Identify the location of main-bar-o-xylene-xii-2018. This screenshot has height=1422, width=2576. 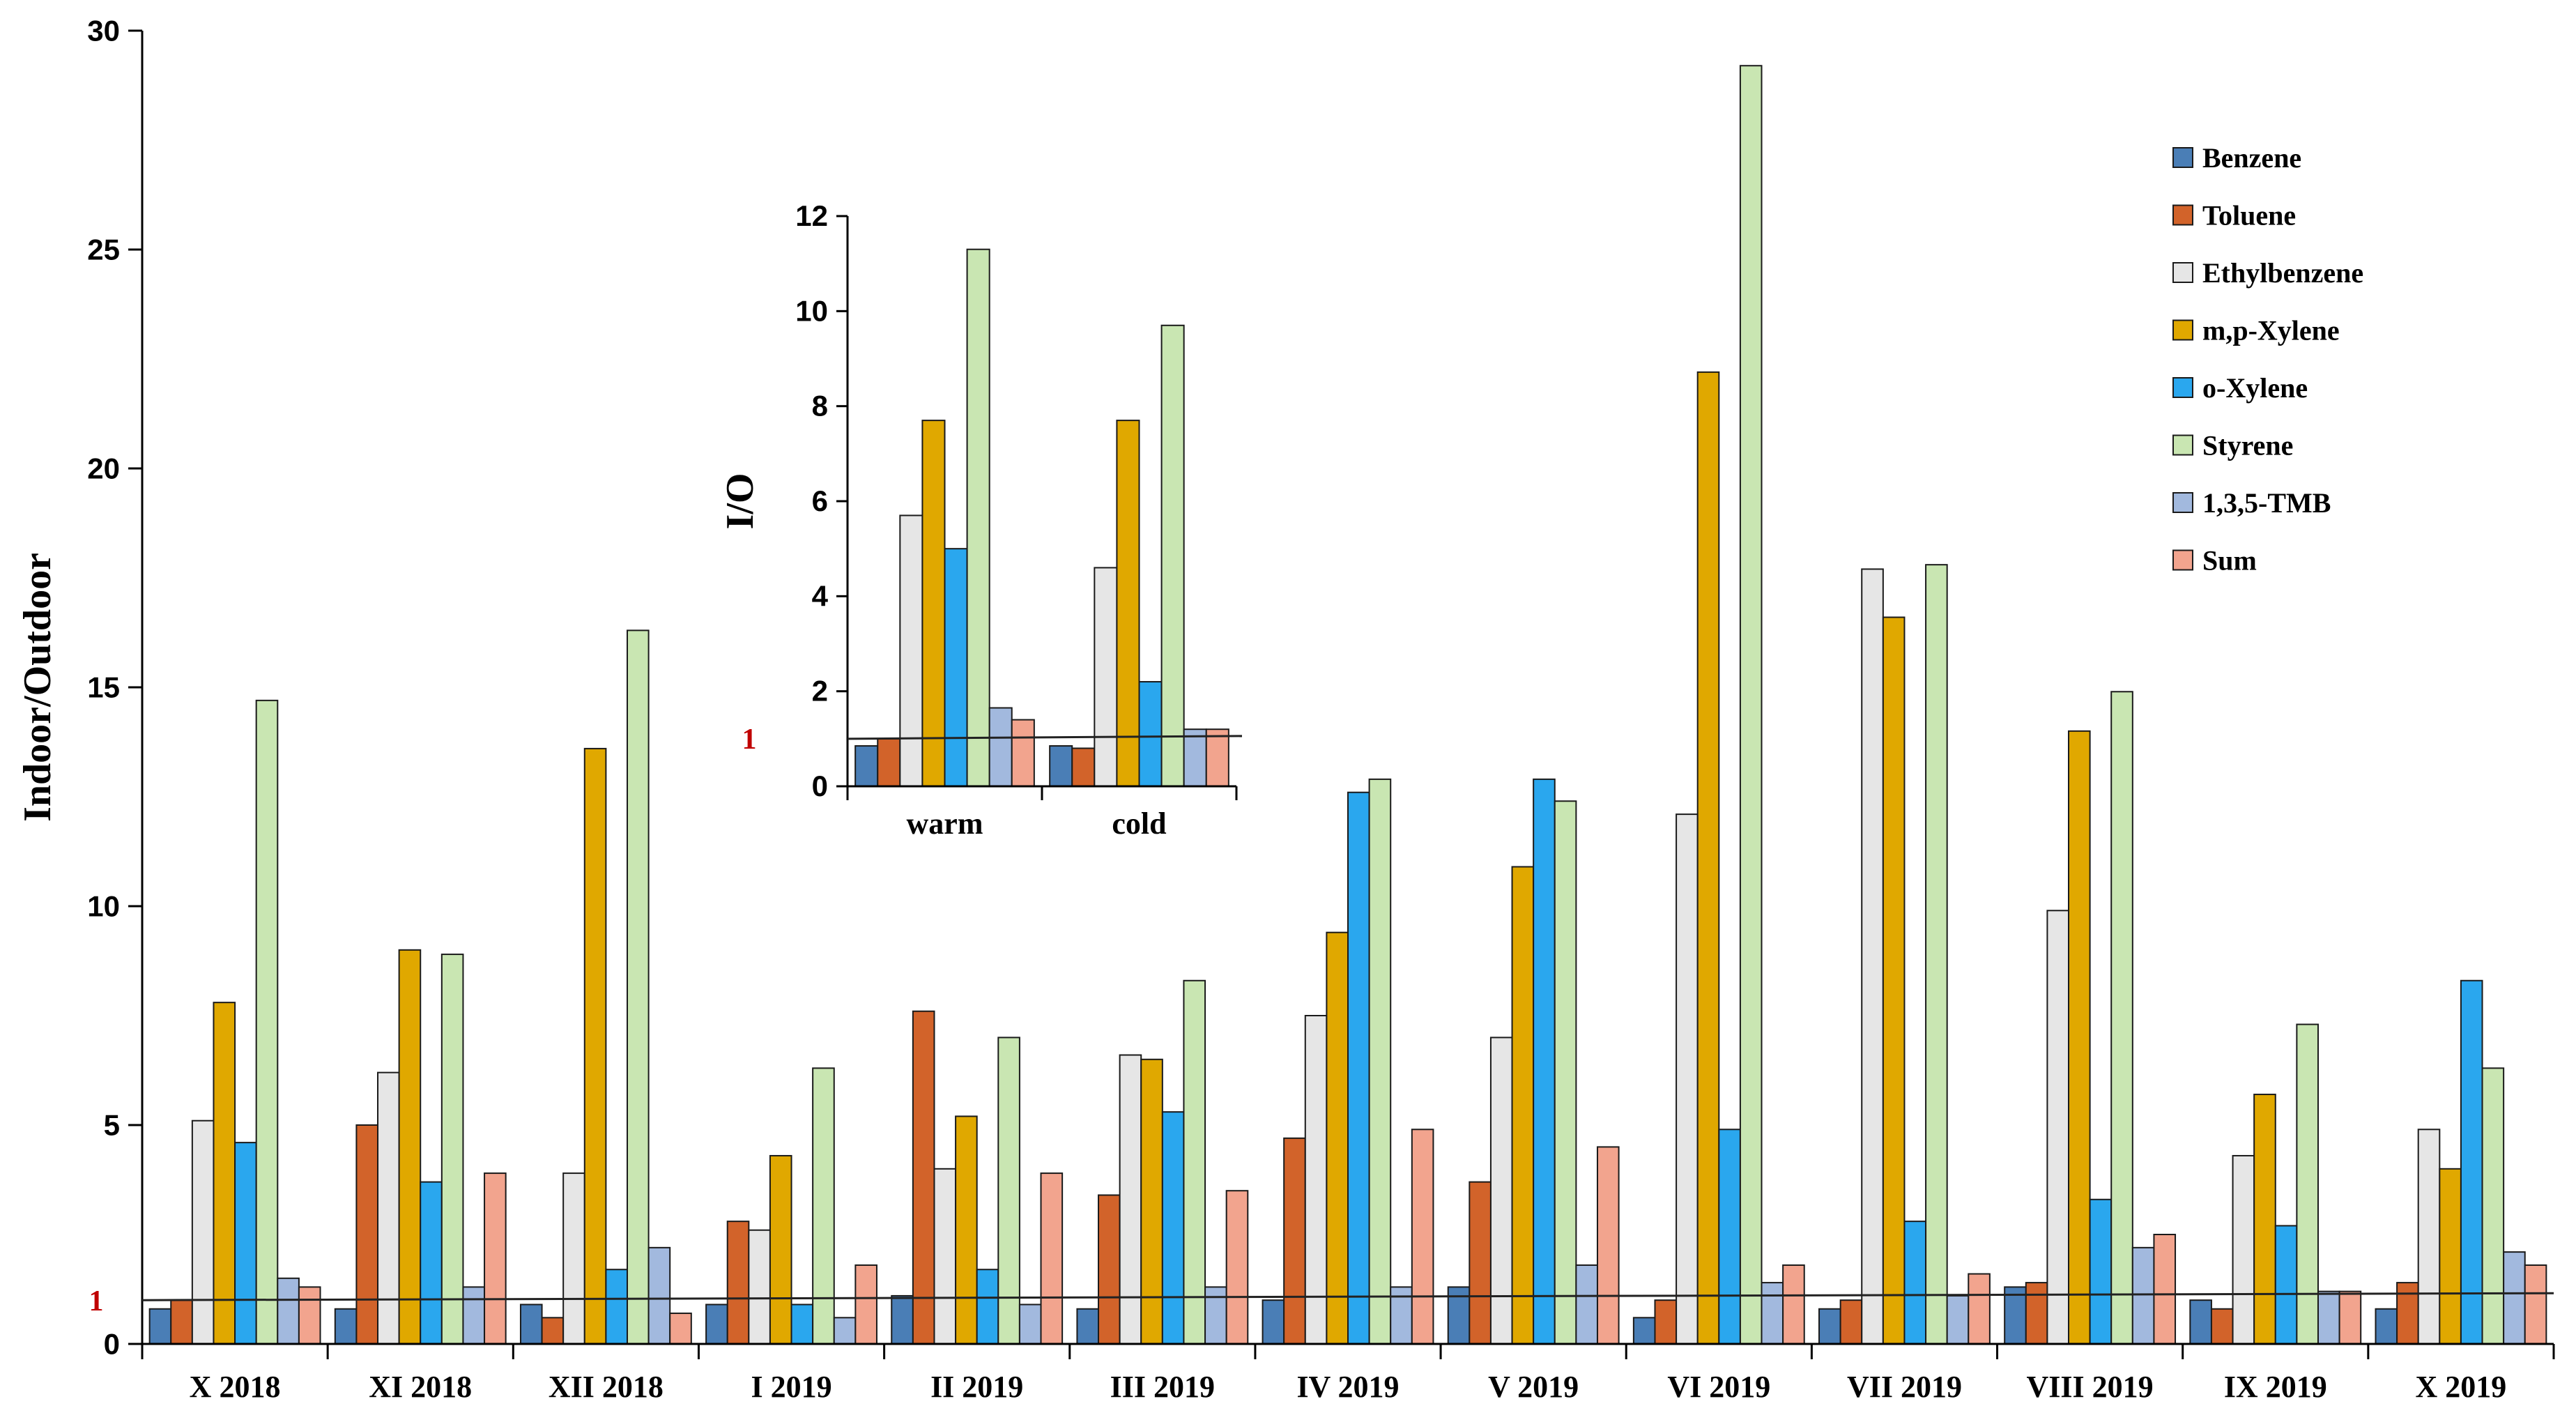
(616, 1307).